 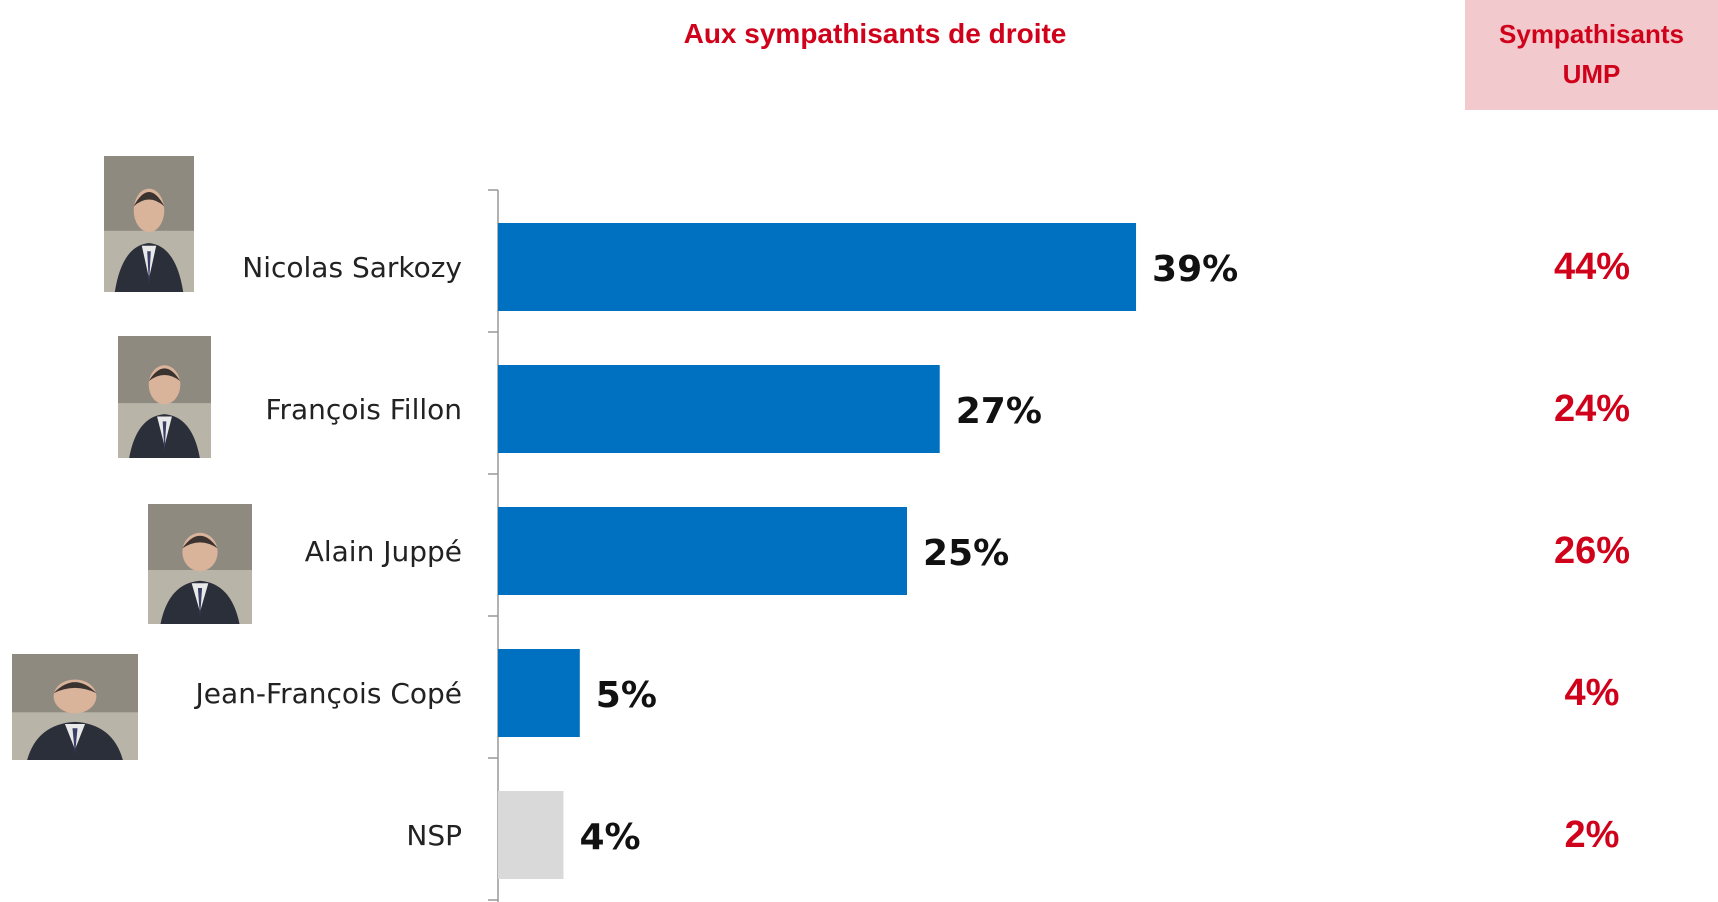 I want to click on axis-group, so click(x=493, y=545).